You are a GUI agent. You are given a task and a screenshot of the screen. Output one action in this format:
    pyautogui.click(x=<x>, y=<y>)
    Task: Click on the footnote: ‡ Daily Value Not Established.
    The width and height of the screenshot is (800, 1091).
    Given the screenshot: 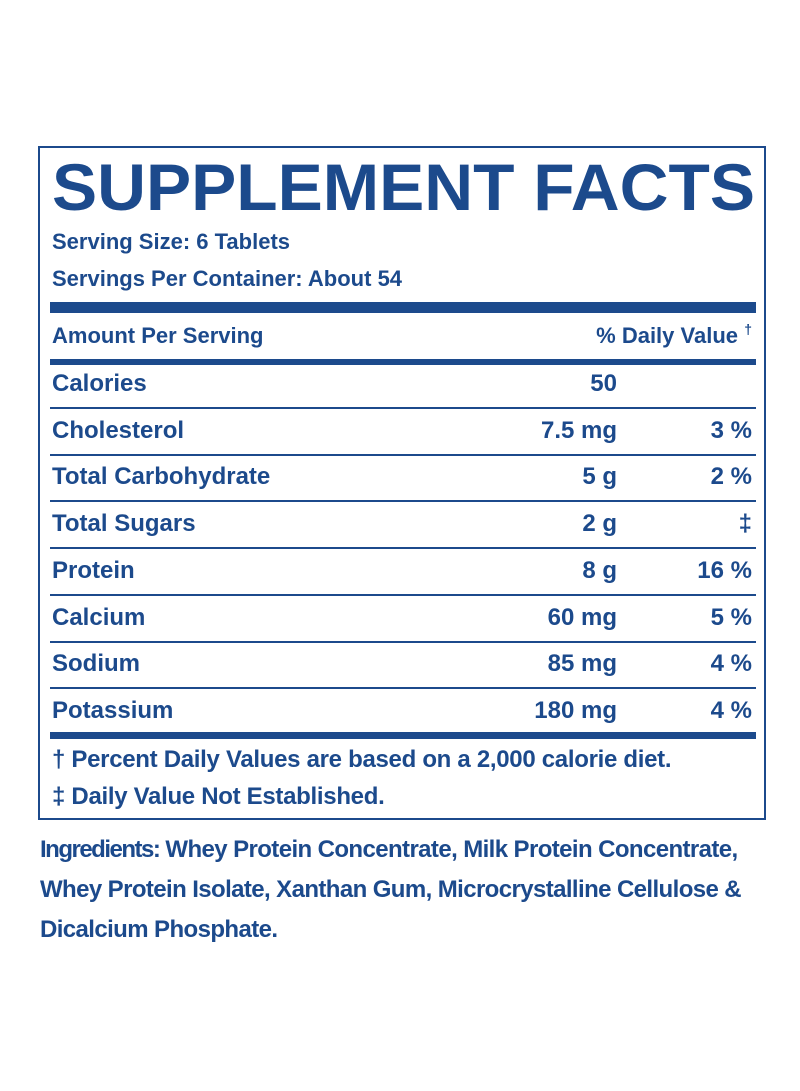 What is the action you would take?
    pyautogui.click(x=218, y=796)
    